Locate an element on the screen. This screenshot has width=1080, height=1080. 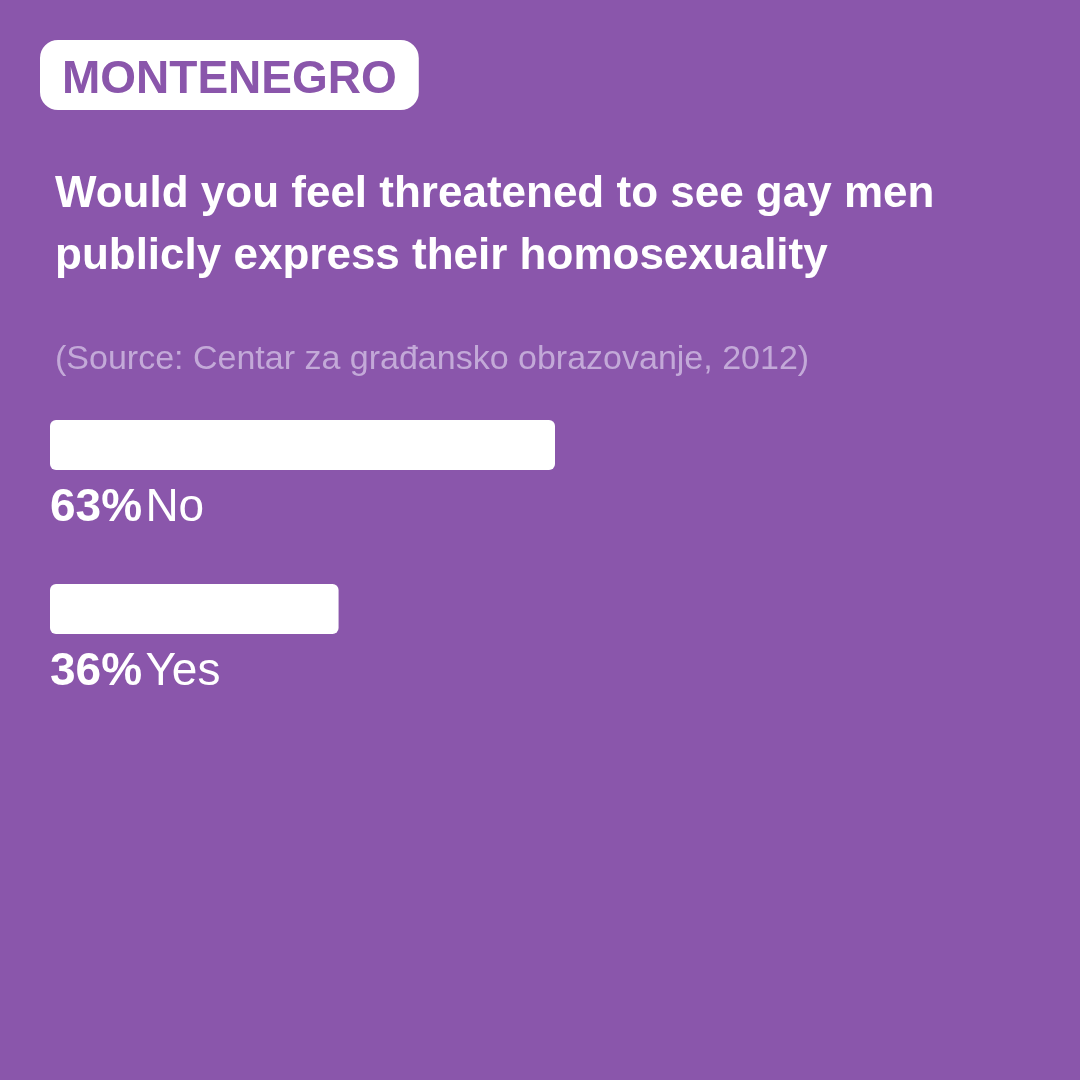
chart-title: MONTENEGRO is located at coordinates (229, 77).